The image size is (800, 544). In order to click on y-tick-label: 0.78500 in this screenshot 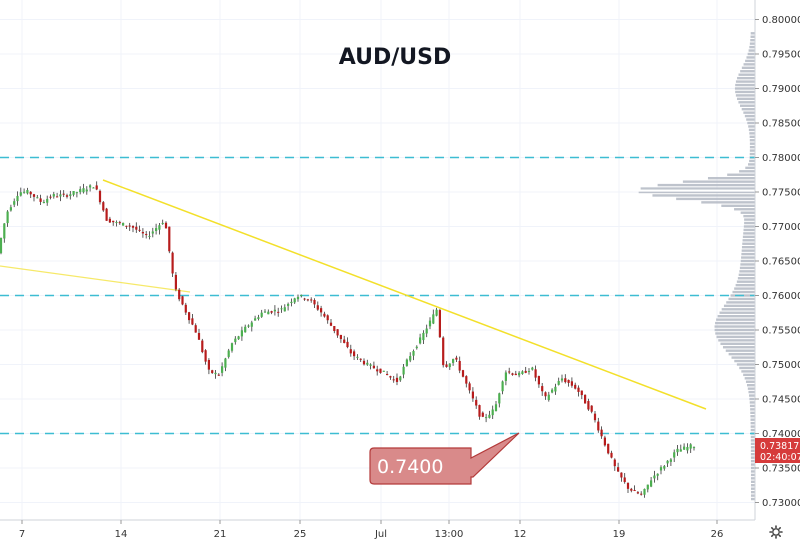, I will do `click(781, 124)`.